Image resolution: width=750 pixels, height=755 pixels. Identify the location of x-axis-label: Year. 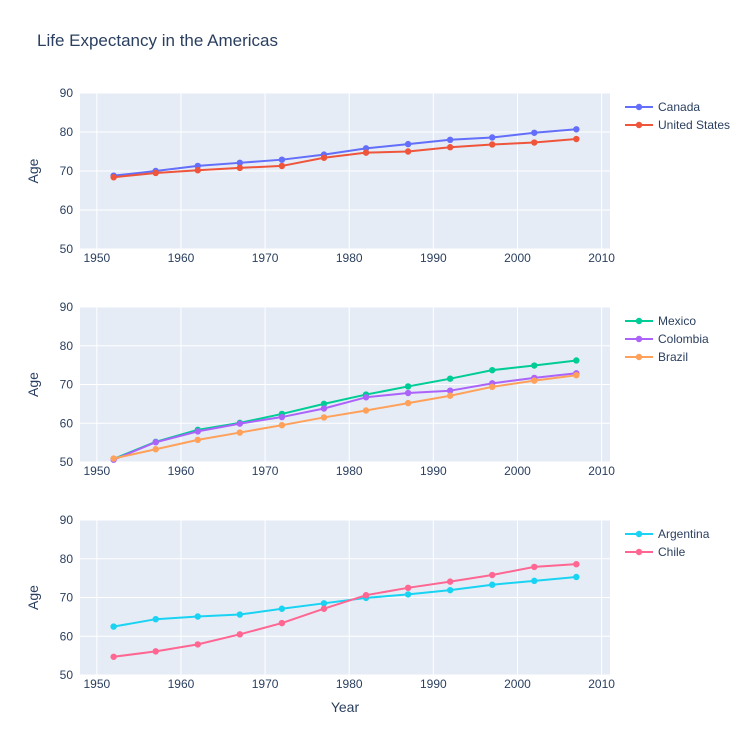
(345, 707).